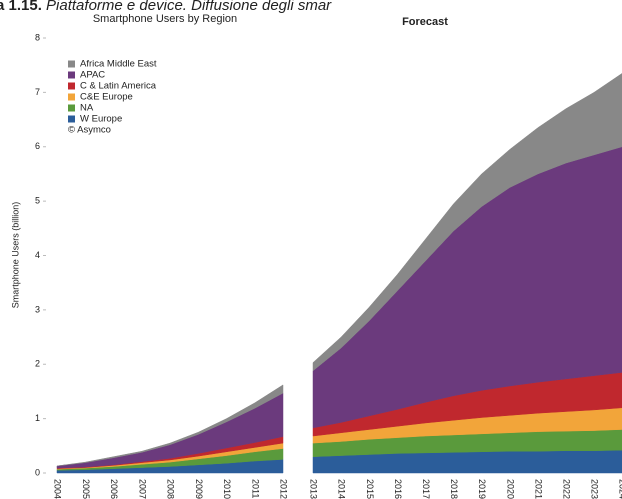 Image resolution: width=622 pixels, height=499 pixels. What do you see at coordinates (170, 425) in the screenshot?
I see `area` at bounding box center [170, 425].